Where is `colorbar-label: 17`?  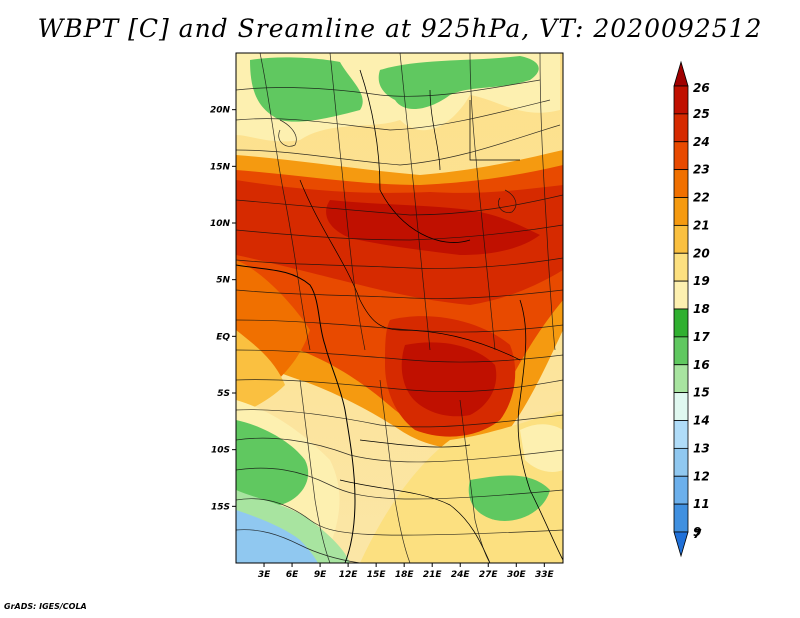 colorbar-label: 17 is located at coordinates (701, 337).